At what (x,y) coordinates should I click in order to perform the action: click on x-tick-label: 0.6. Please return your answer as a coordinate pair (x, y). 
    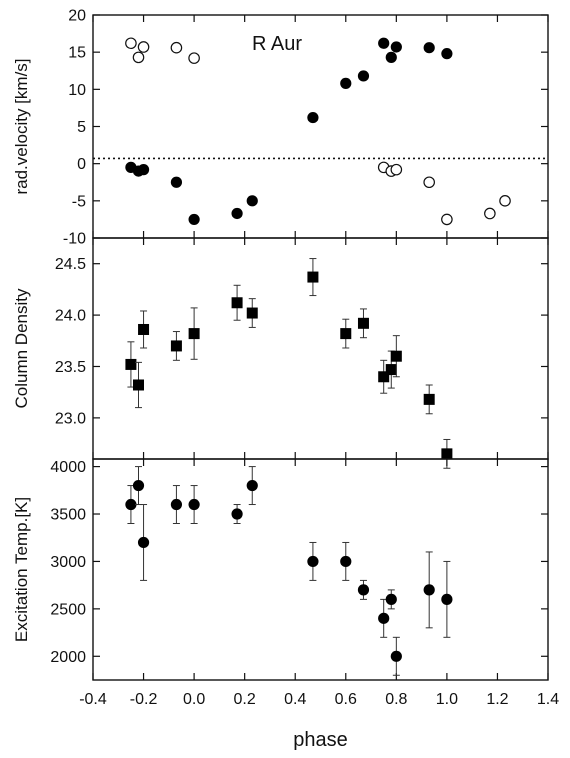
    Looking at the image, I should click on (346, 699).